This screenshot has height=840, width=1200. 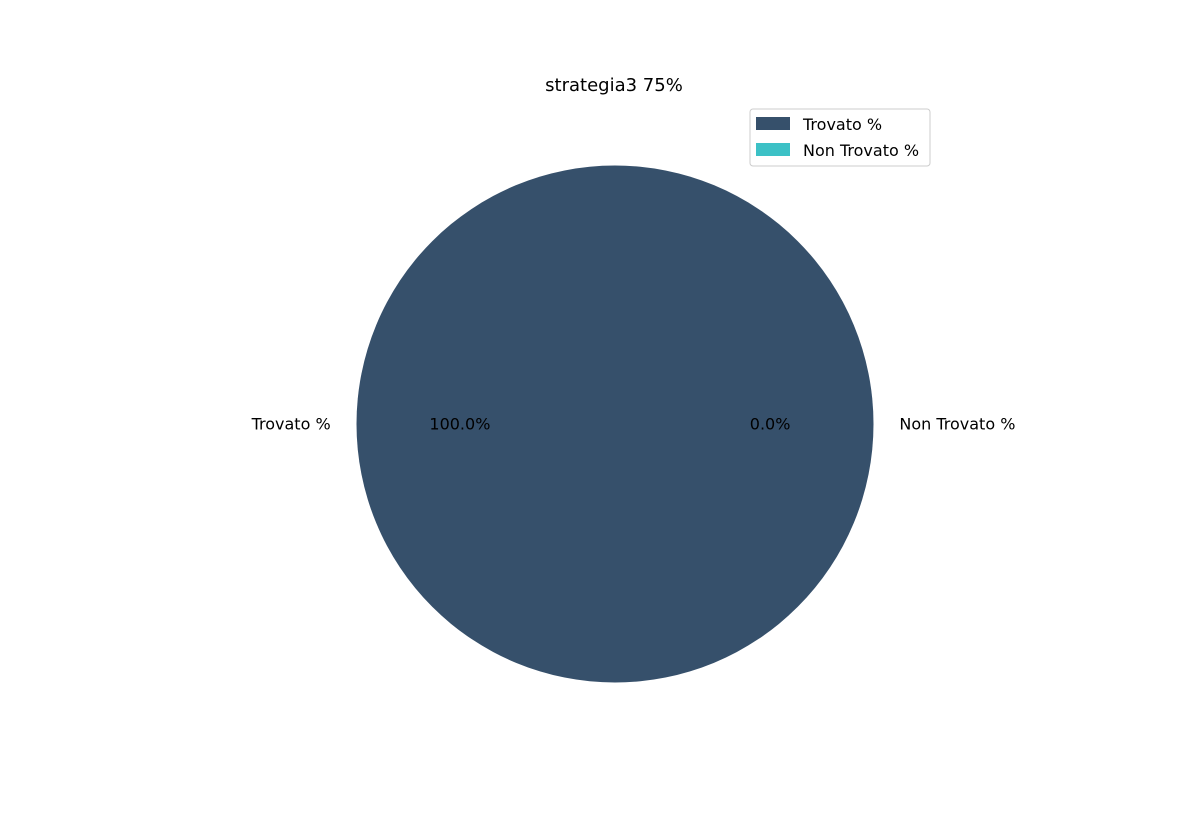 What do you see at coordinates (459, 424) in the screenshot?
I see `slice-pct-trovato: 100.0%` at bounding box center [459, 424].